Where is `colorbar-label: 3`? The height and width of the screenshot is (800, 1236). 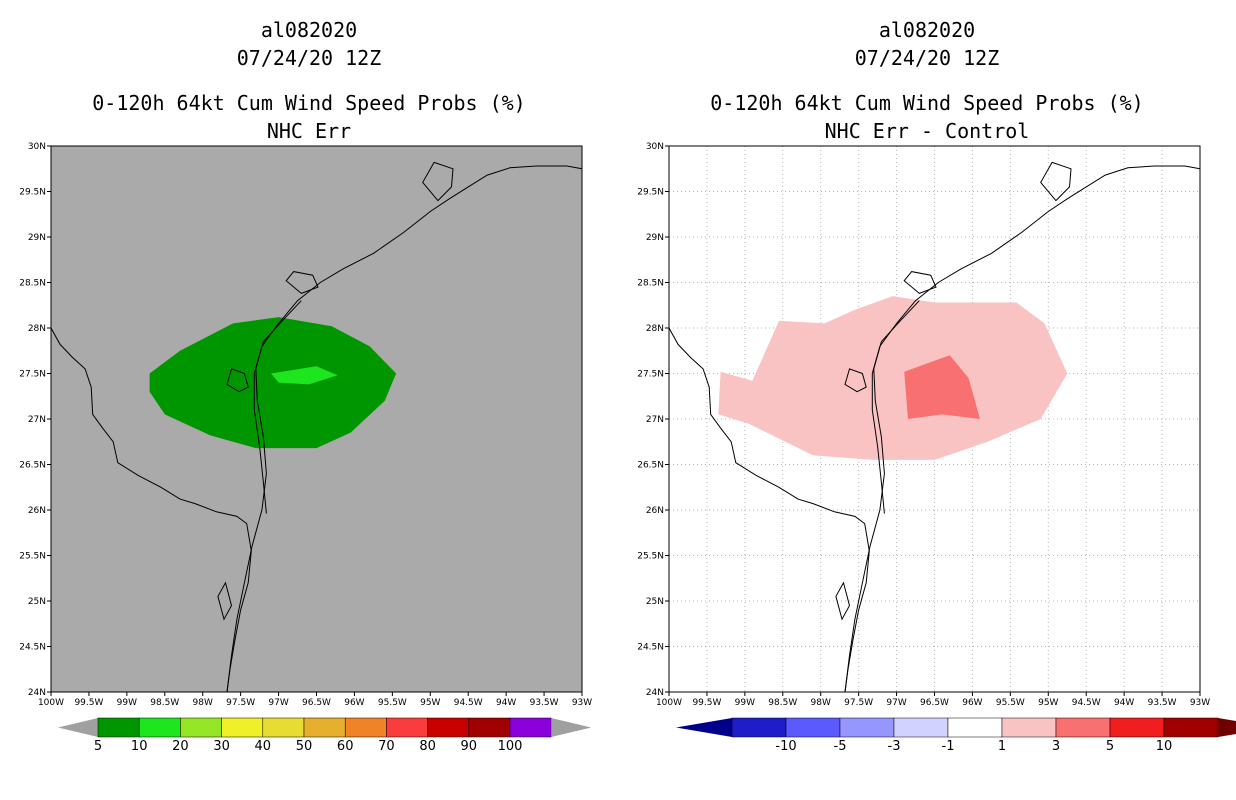 colorbar-label: 3 is located at coordinates (1056, 746).